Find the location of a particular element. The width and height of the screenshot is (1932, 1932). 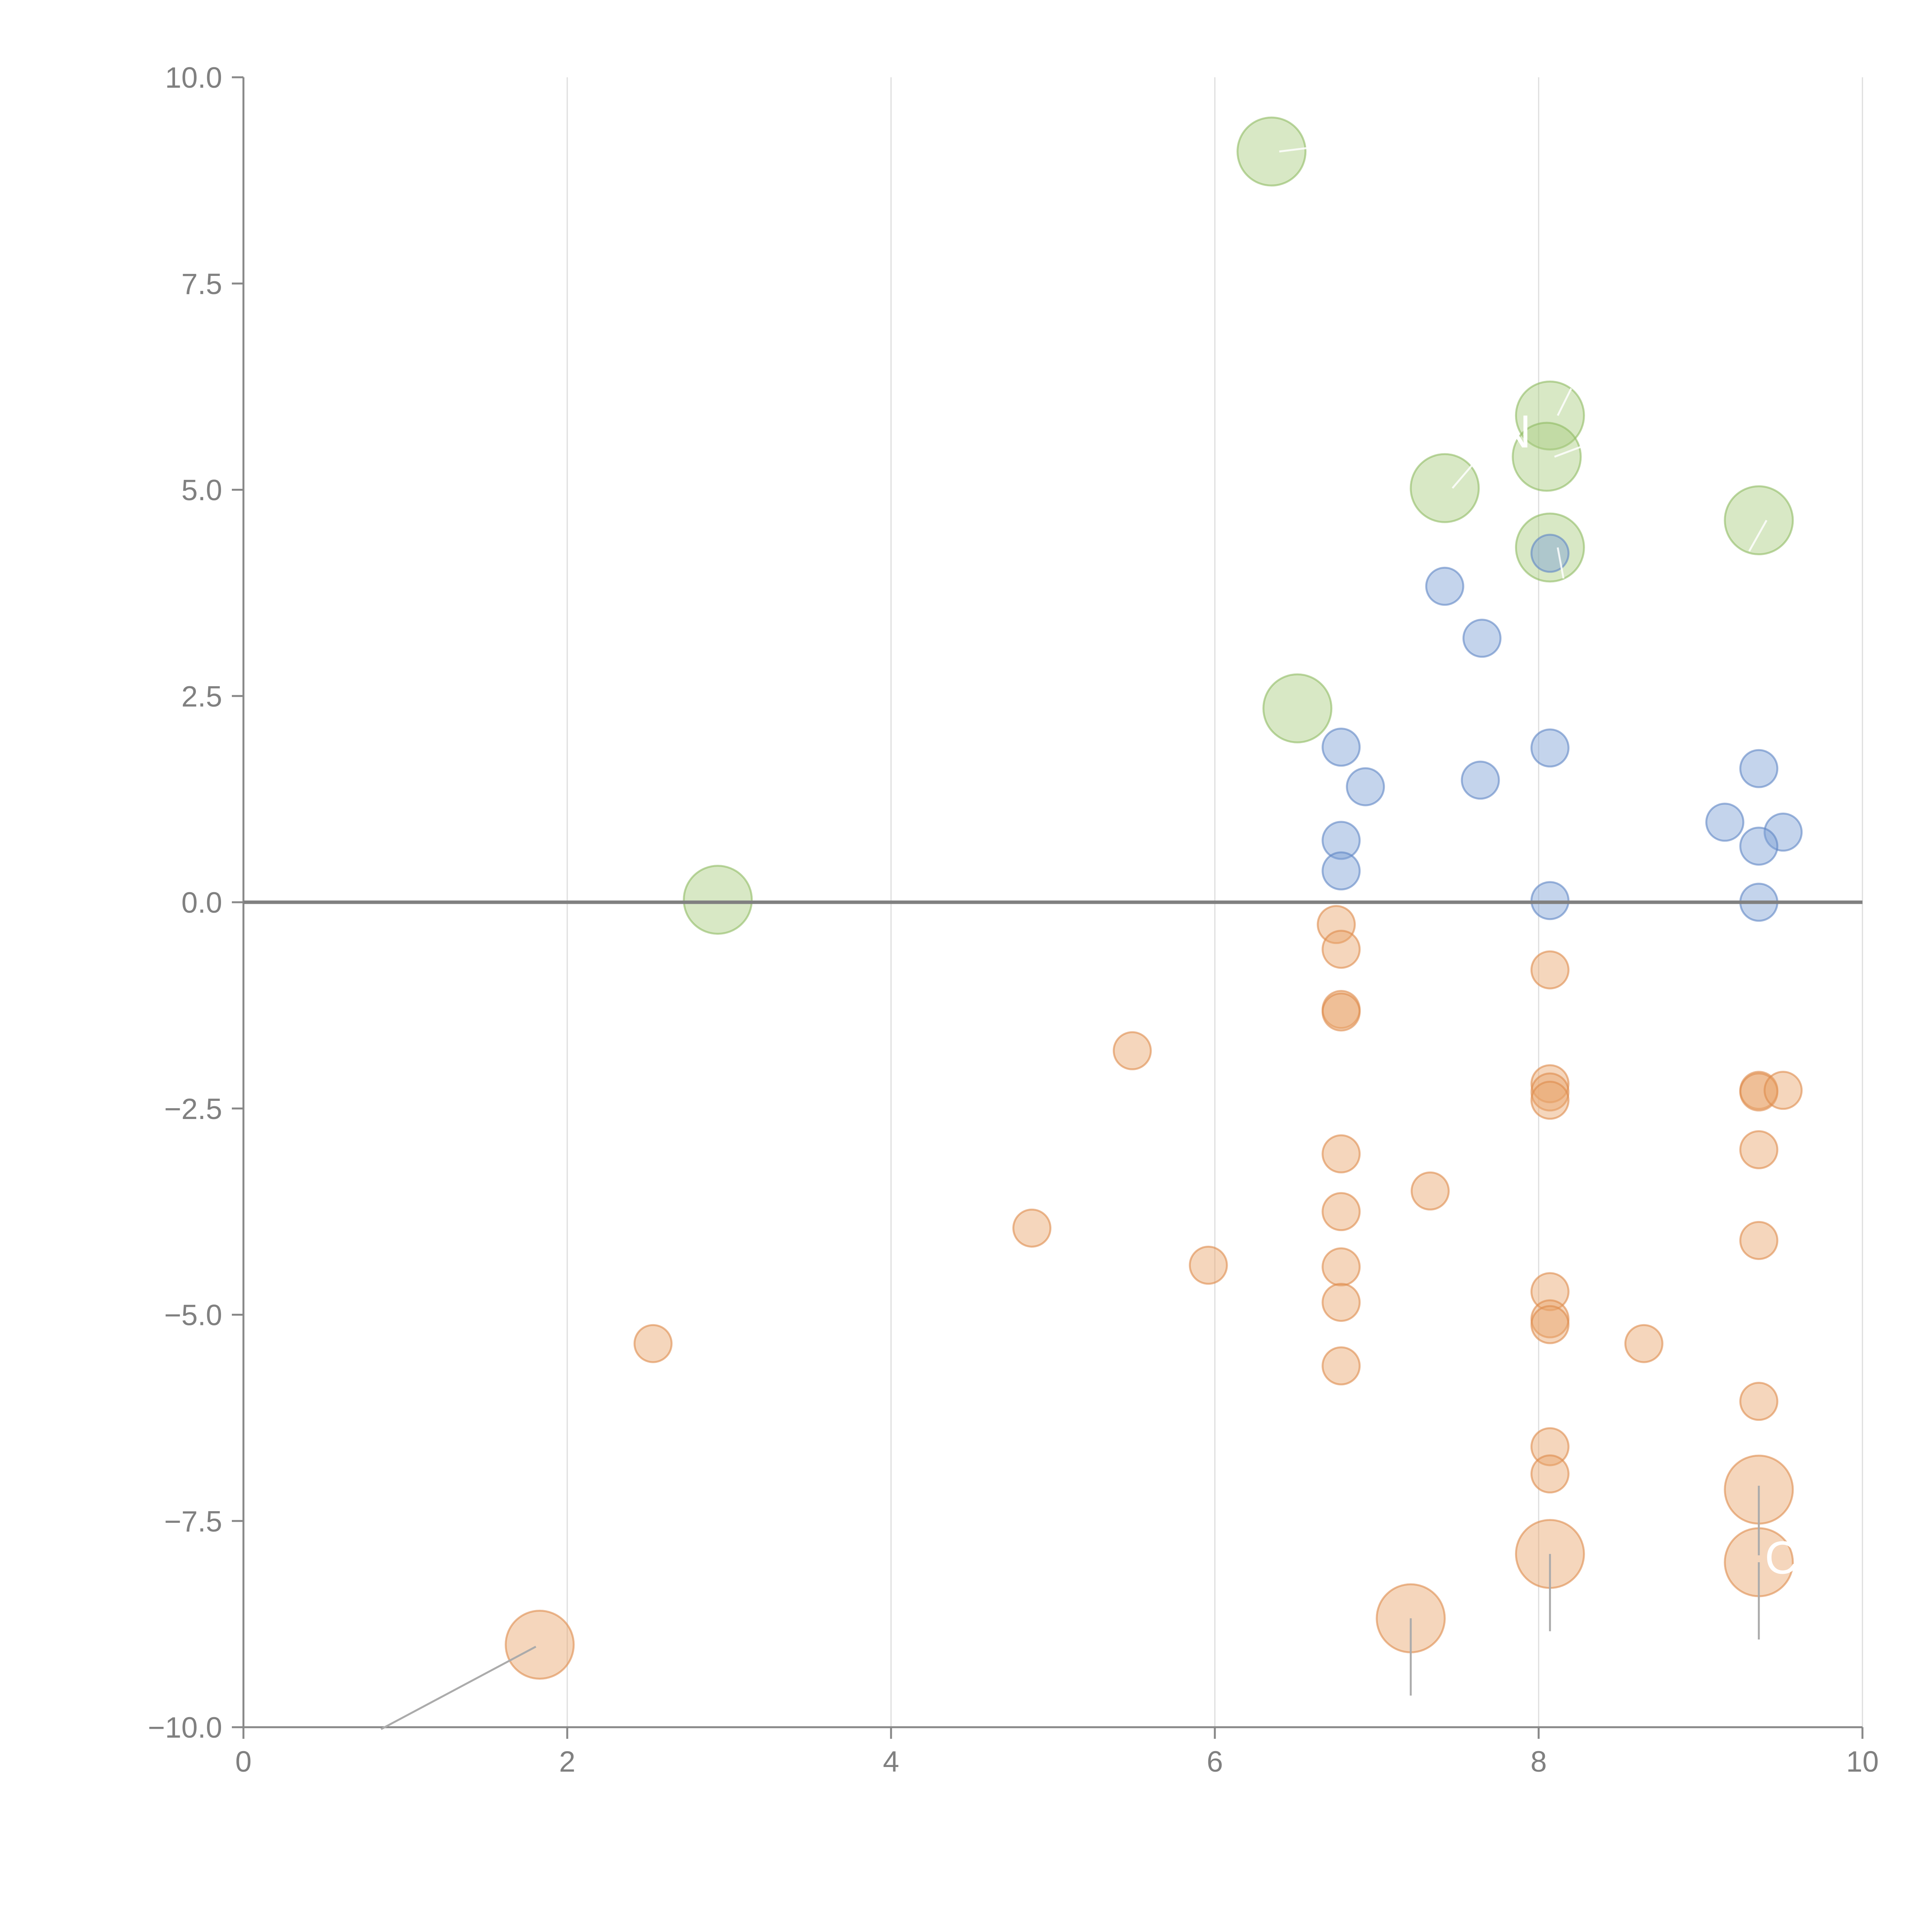

y-tick-label-0: −10.0 is located at coordinates (185, 1728).